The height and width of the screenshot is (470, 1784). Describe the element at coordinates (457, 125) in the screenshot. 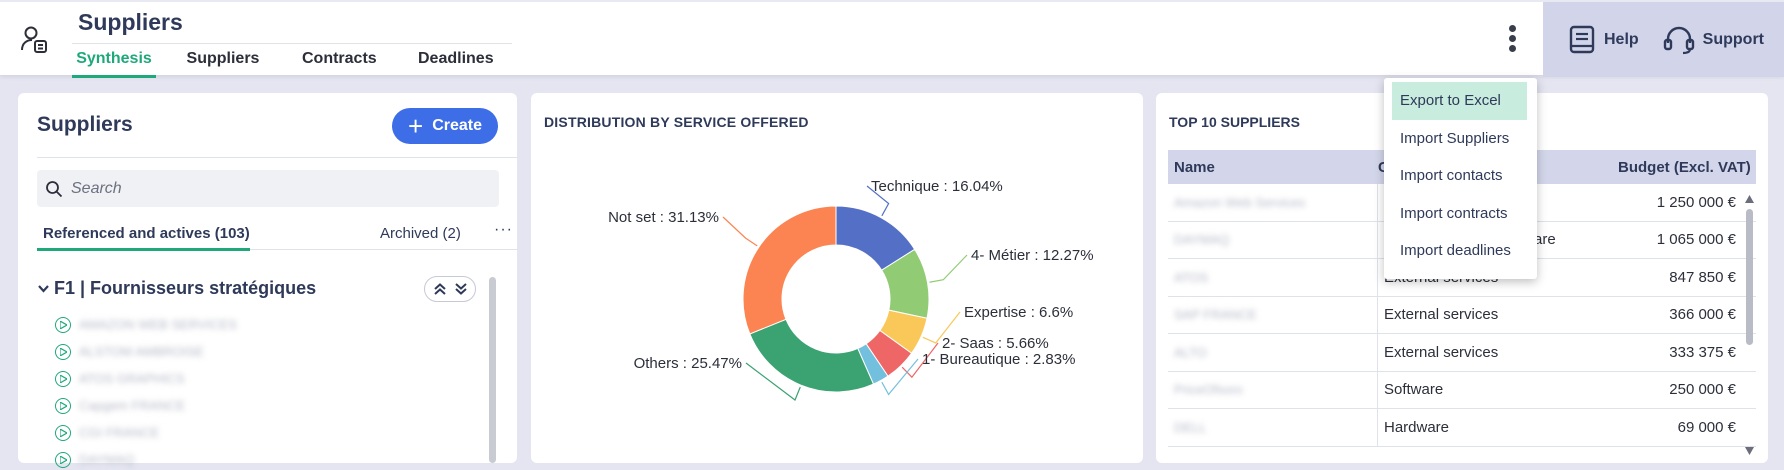

I see `create-label: Create` at that location.